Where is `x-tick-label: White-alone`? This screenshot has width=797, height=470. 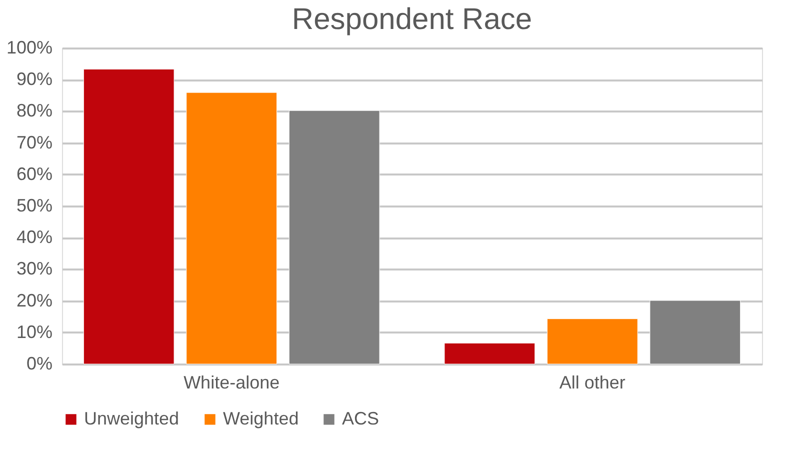 x-tick-label: White-alone is located at coordinates (232, 382).